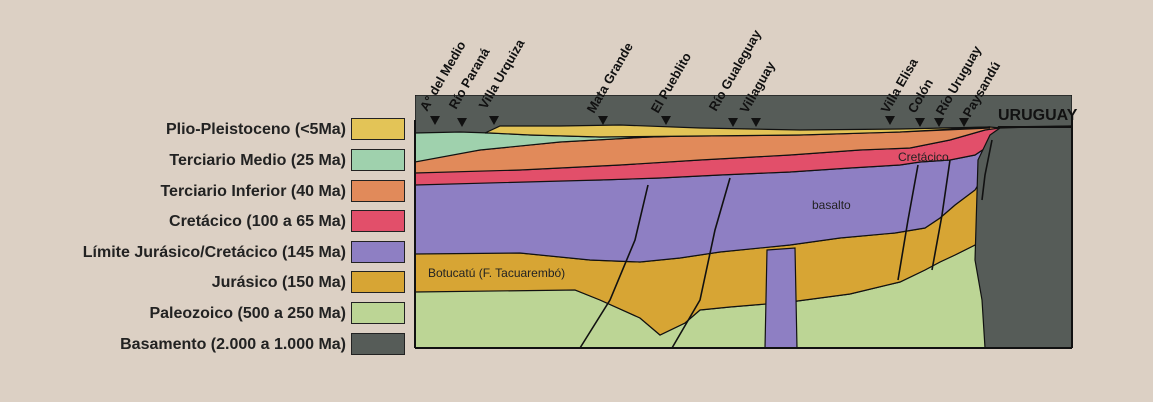 The image size is (1153, 402). What do you see at coordinates (781, 297) in the screenshot?
I see `basalt-dike` at bounding box center [781, 297].